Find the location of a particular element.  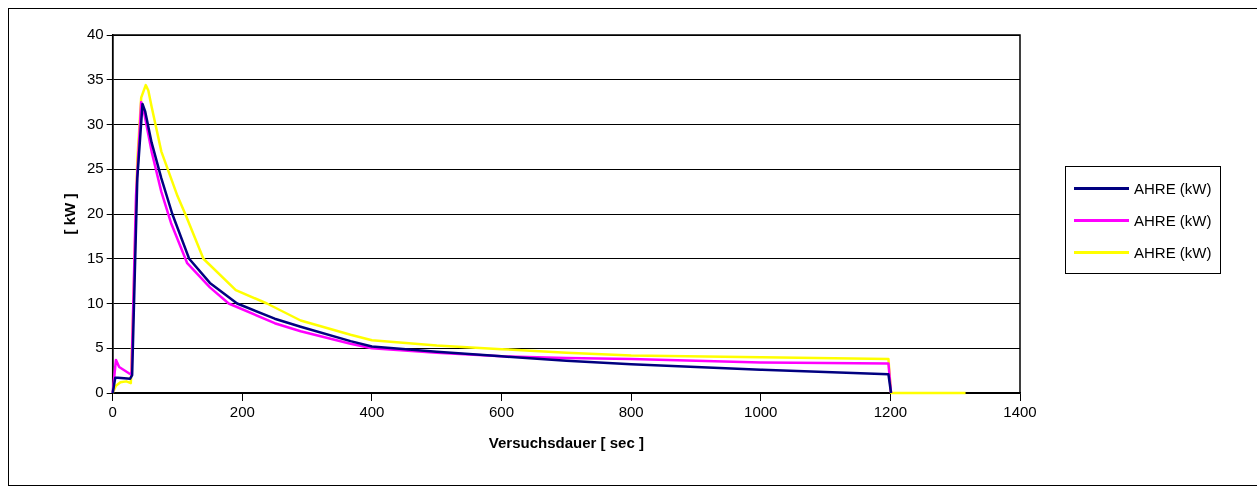

y-tick-label: 10 is located at coordinates (95, 302).